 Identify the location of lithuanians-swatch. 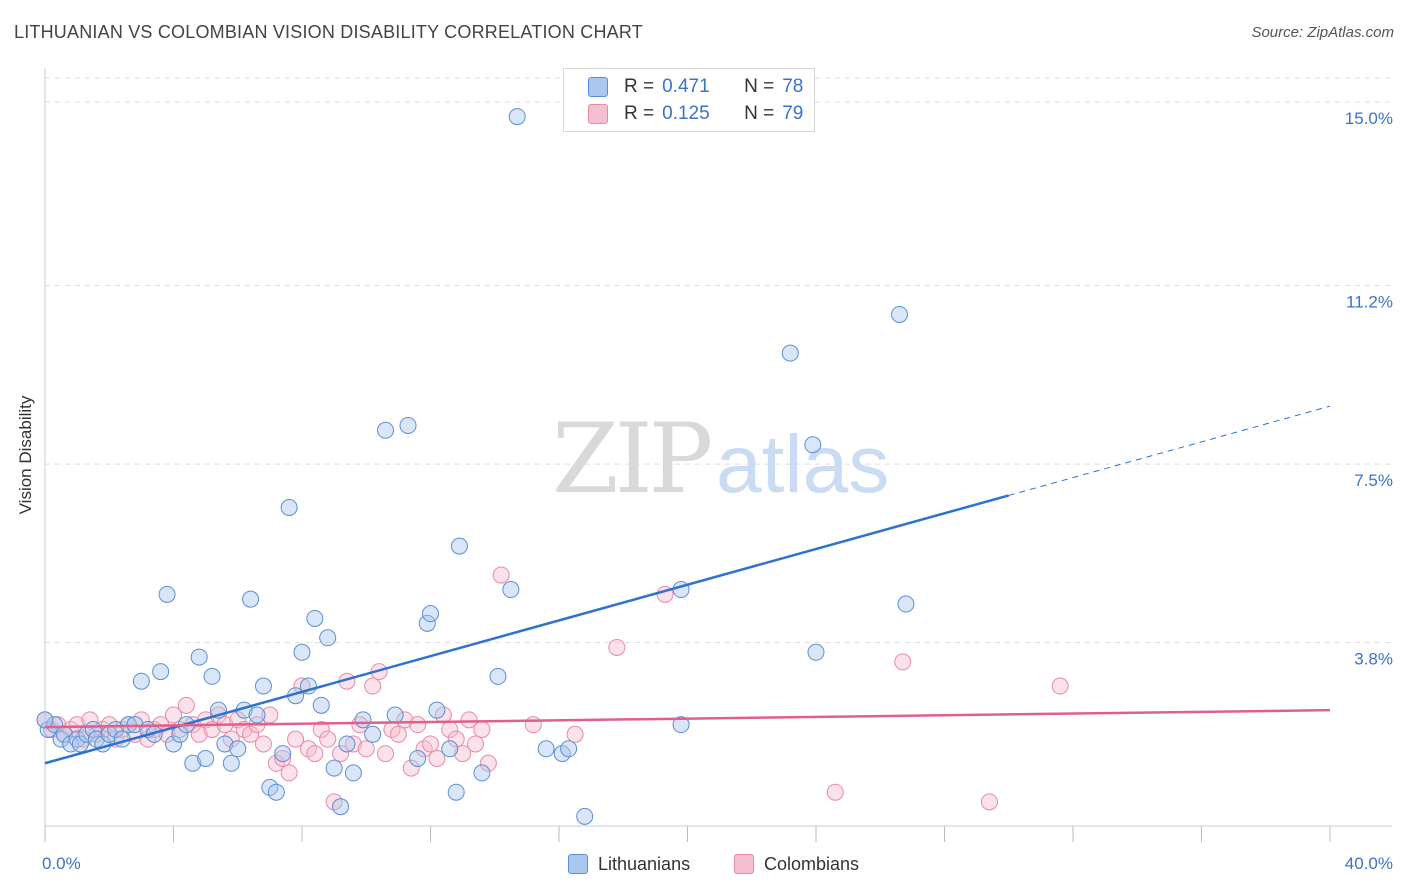
(598, 87).